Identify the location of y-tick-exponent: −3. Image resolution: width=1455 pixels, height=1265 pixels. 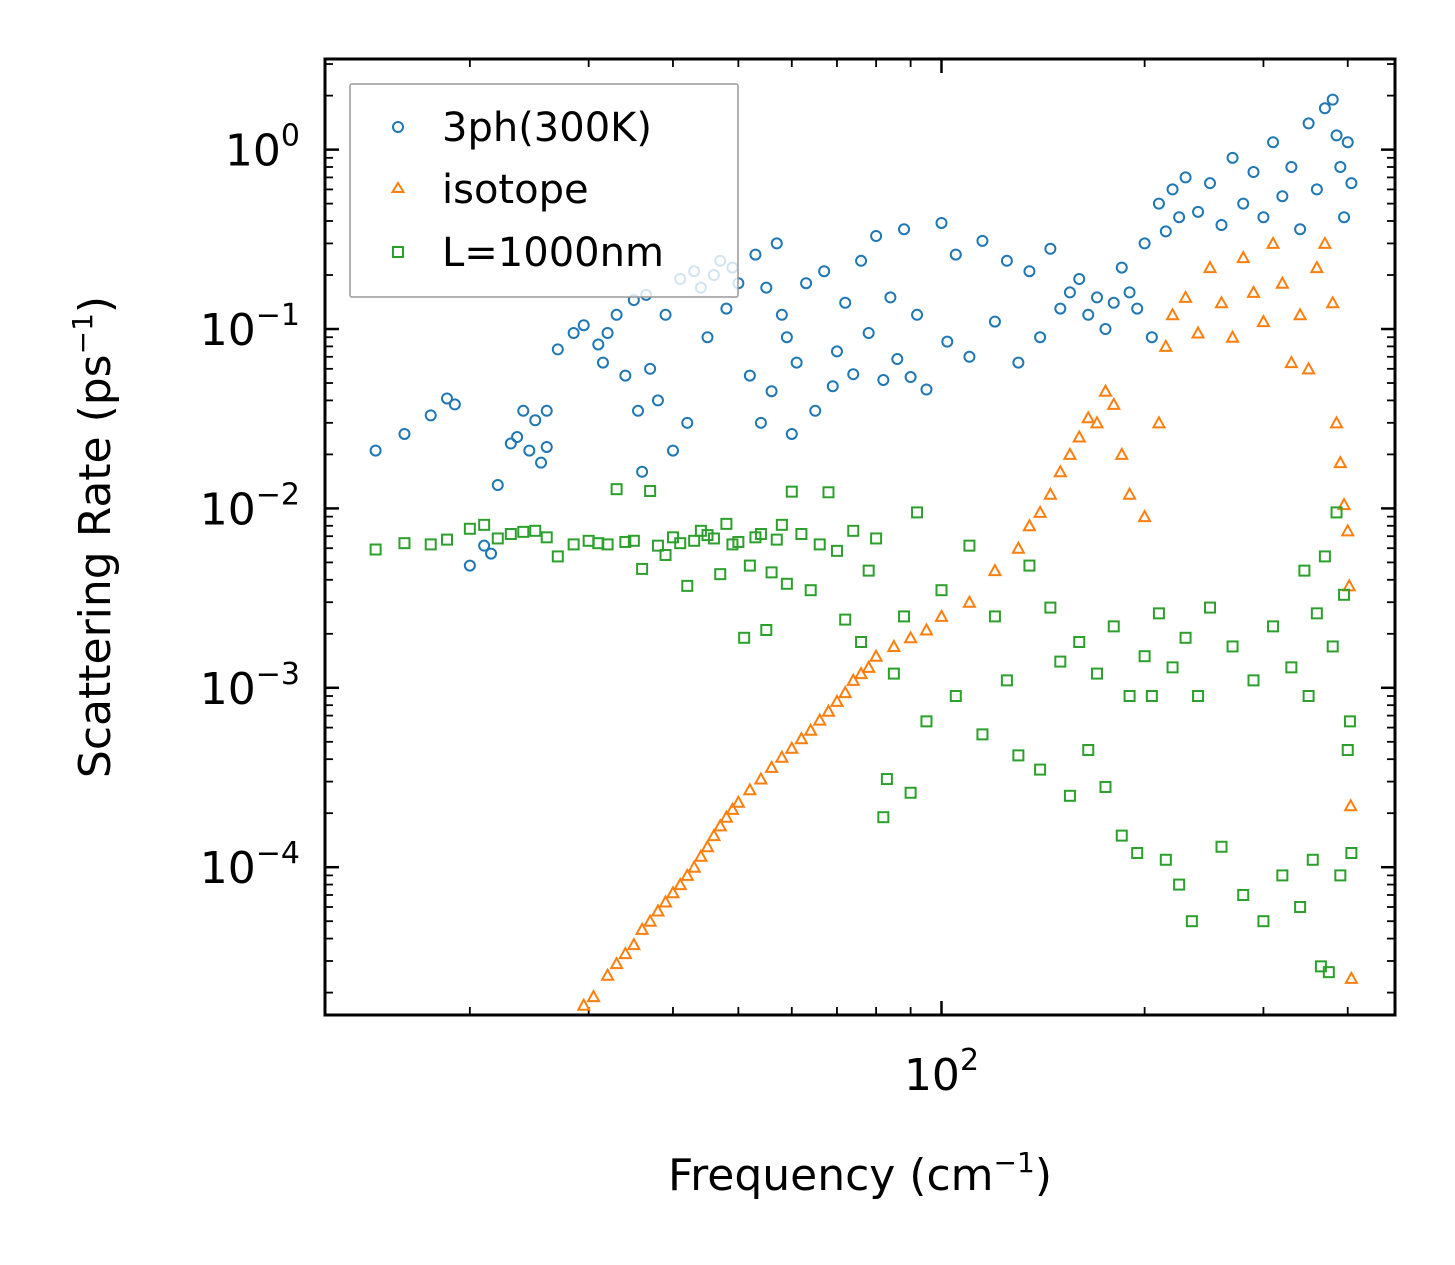
(278, 674).